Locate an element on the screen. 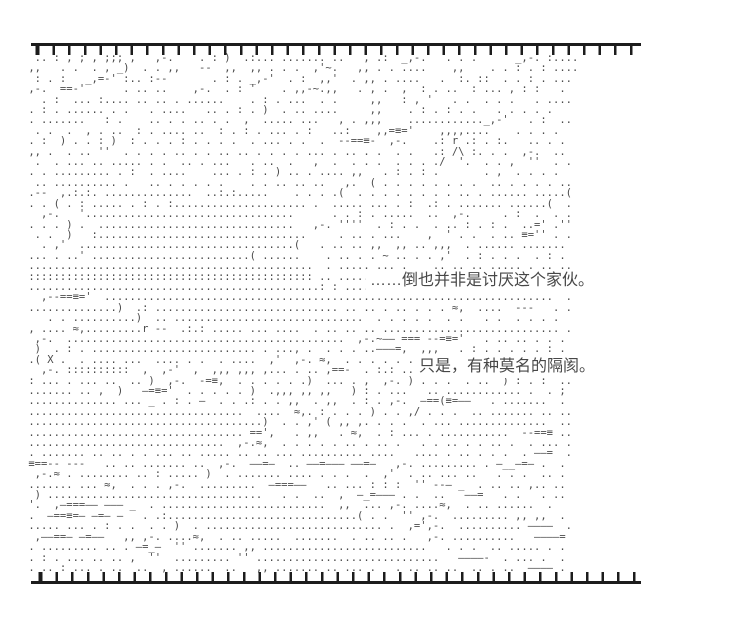 The image size is (736, 622). dialogue-line-1: ……倒也并非是讨厌这个家伙。 is located at coordinates (482, 281).